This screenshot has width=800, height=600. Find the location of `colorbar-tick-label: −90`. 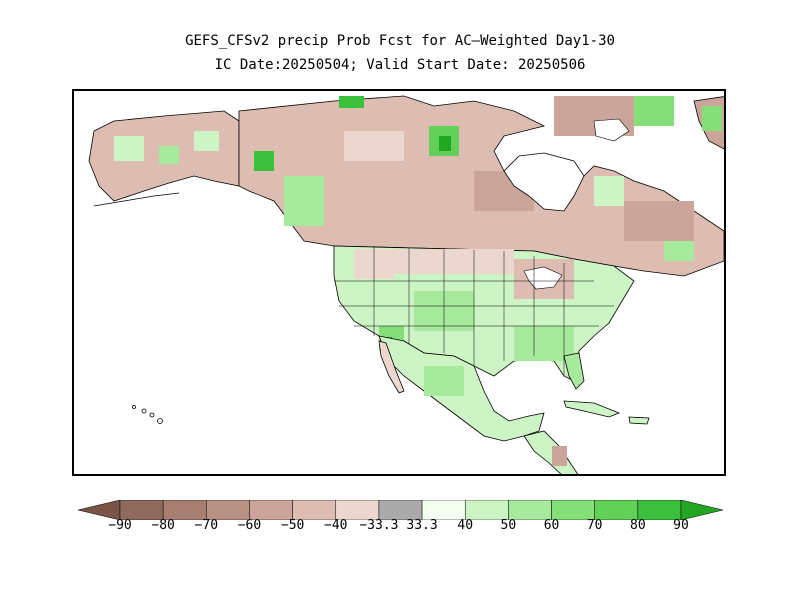

colorbar-tick-label: −90 is located at coordinates (120, 525).